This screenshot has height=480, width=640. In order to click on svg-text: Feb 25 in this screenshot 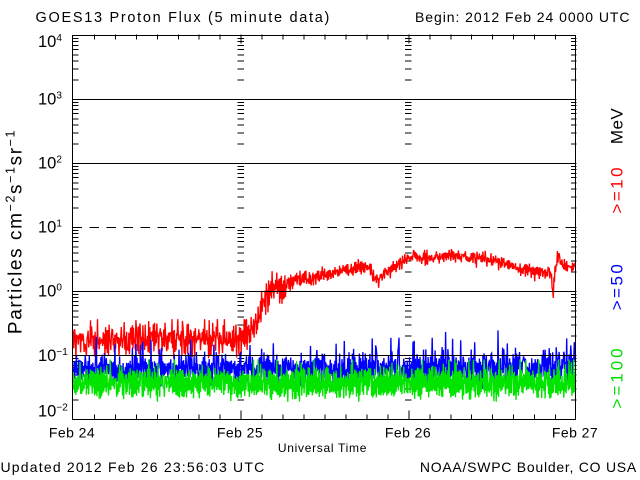, I will do `click(240, 433)`.